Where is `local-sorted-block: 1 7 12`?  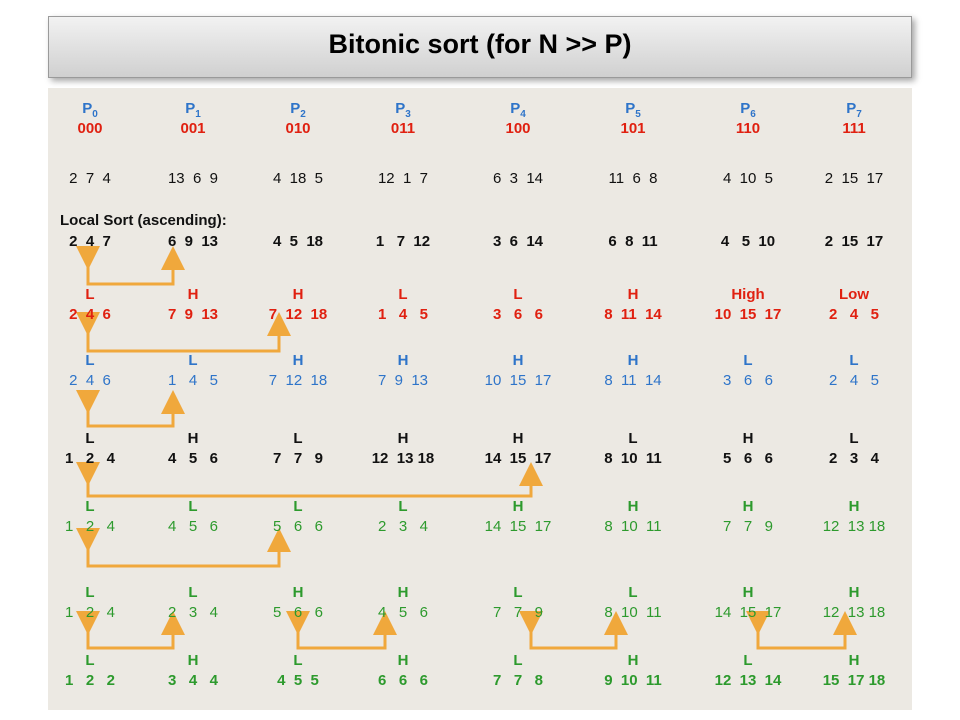 local-sorted-block: 1 7 12 is located at coordinates (403, 241).